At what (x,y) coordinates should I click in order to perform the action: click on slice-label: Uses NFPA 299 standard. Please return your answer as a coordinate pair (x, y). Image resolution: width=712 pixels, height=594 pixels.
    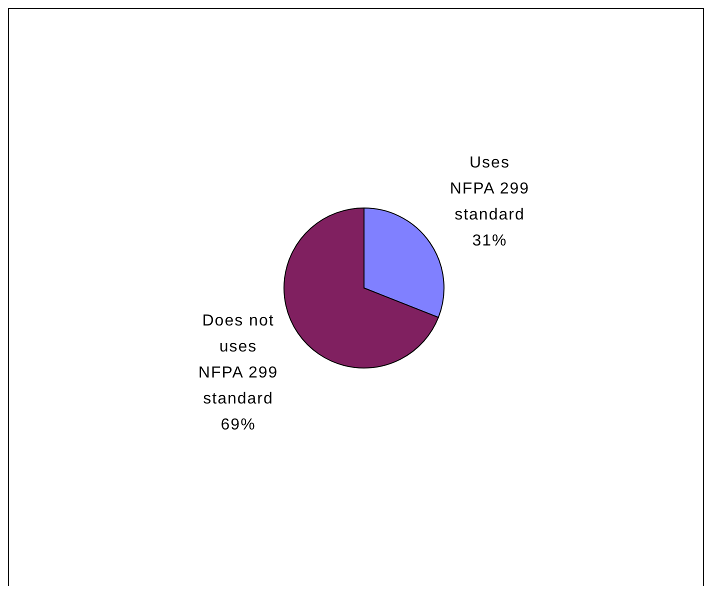
    Looking at the image, I should click on (490, 189).